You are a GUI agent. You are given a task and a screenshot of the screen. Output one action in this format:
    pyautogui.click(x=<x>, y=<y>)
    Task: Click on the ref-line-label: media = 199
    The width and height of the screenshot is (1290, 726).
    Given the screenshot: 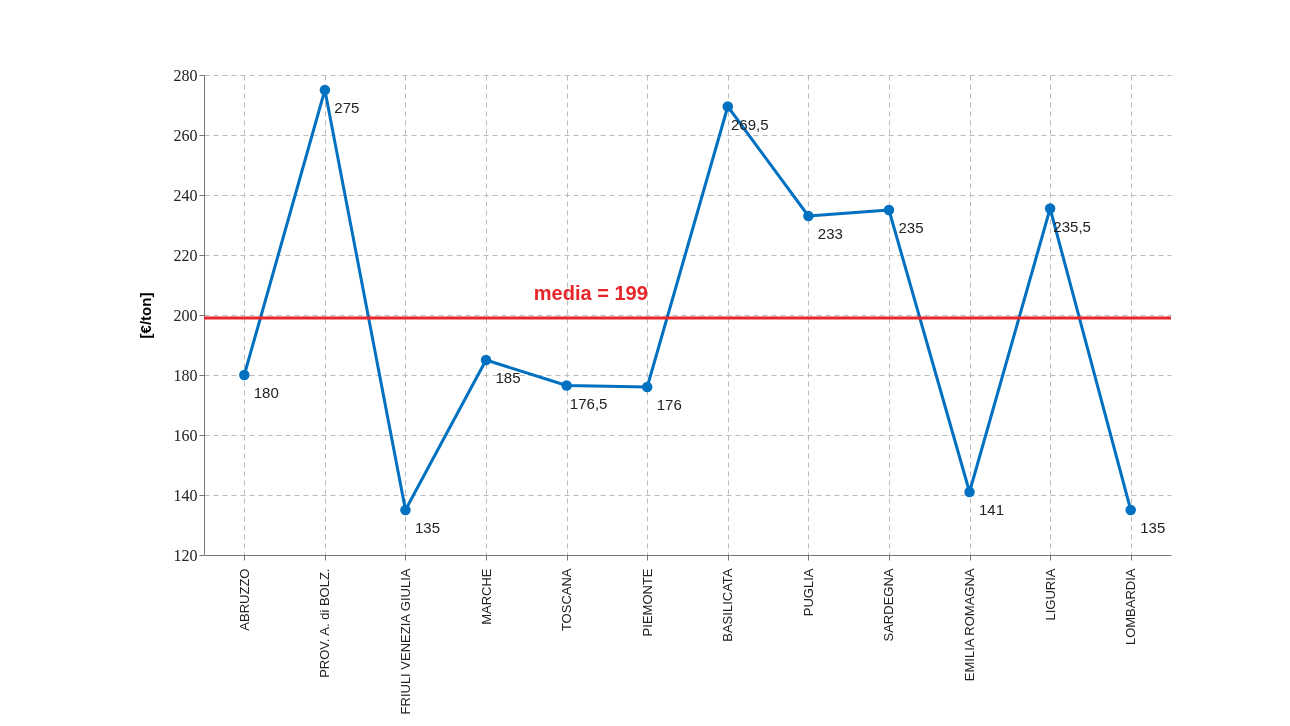 What is the action you would take?
    pyautogui.click(x=590, y=293)
    